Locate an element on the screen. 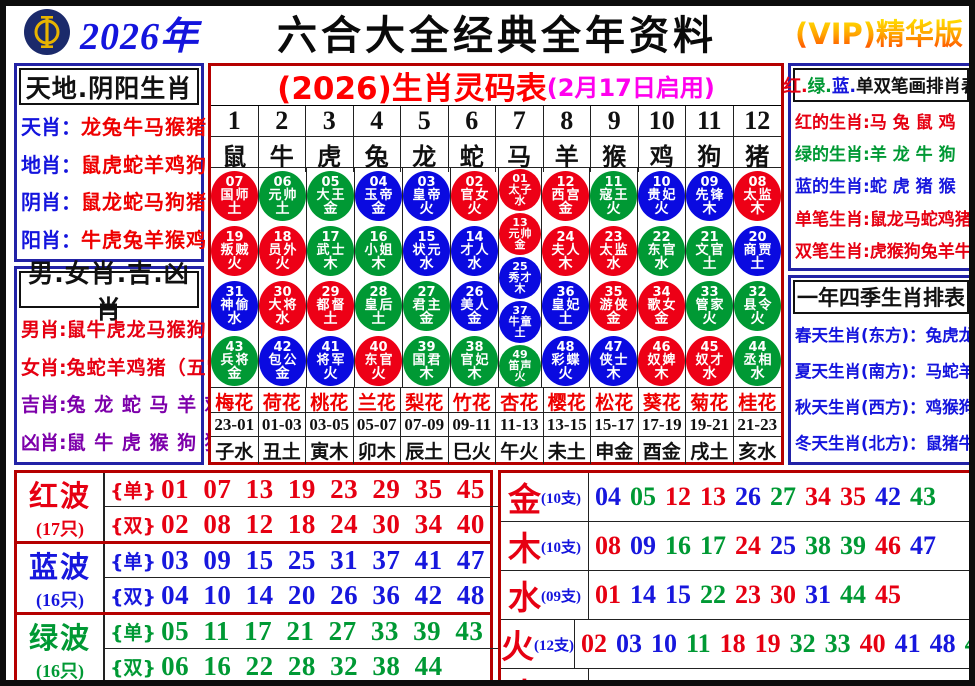 The width and height of the screenshot is (975, 686). wave-odd-numbers: 03 09 15 25 31 37 41 47 is located at coordinates (323, 560).